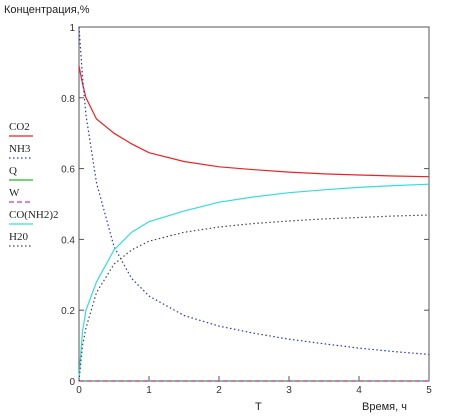 This screenshot has width=453, height=419. What do you see at coordinates (79, 390) in the screenshot?
I see `x-tick-label: 0` at bounding box center [79, 390].